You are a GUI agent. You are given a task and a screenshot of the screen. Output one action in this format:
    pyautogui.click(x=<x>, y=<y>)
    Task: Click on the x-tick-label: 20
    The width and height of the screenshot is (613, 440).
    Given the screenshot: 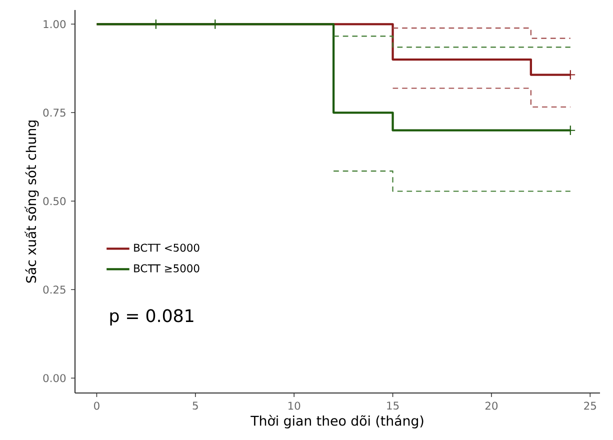 What is the action you would take?
    pyautogui.click(x=491, y=406)
    